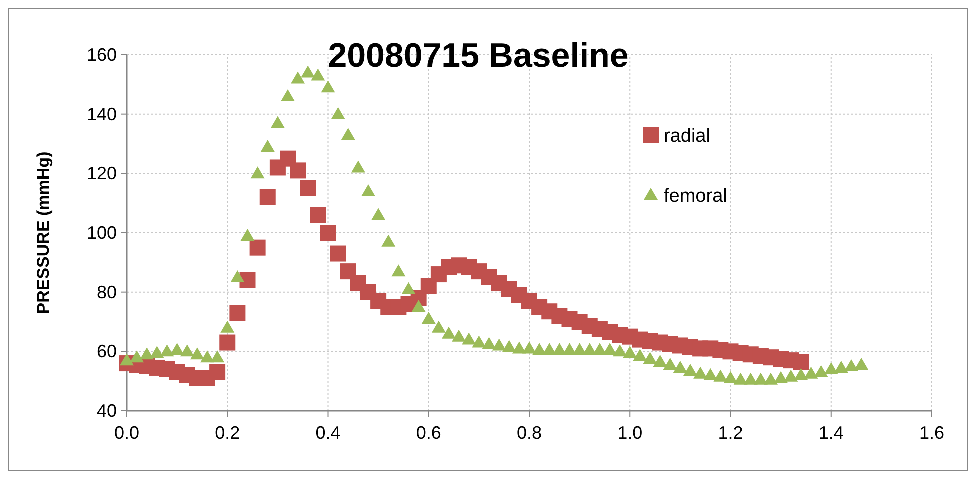  Describe the element at coordinates (932, 433) in the screenshot. I see `x-tick-label: 1.6` at that location.